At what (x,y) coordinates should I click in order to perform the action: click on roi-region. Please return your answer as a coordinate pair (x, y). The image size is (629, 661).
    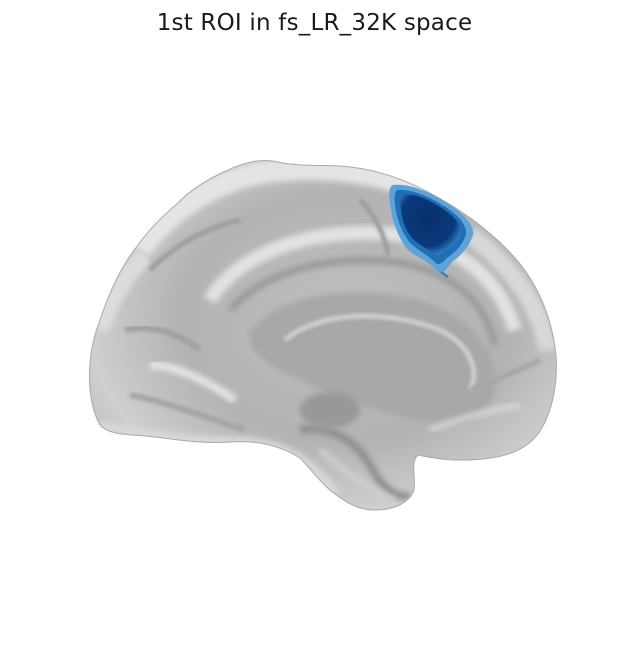
    Looking at the image, I should click on (431, 231).